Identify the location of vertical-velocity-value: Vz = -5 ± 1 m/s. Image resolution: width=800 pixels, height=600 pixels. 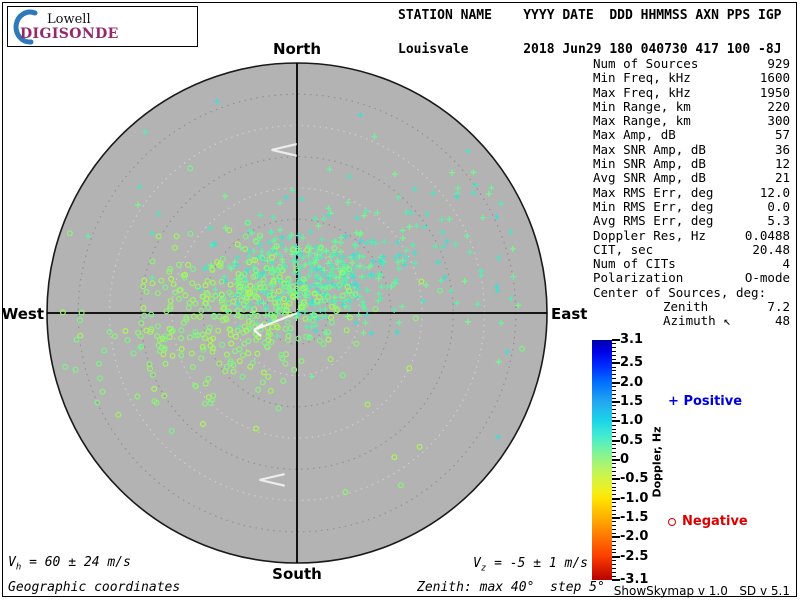
(530, 565).